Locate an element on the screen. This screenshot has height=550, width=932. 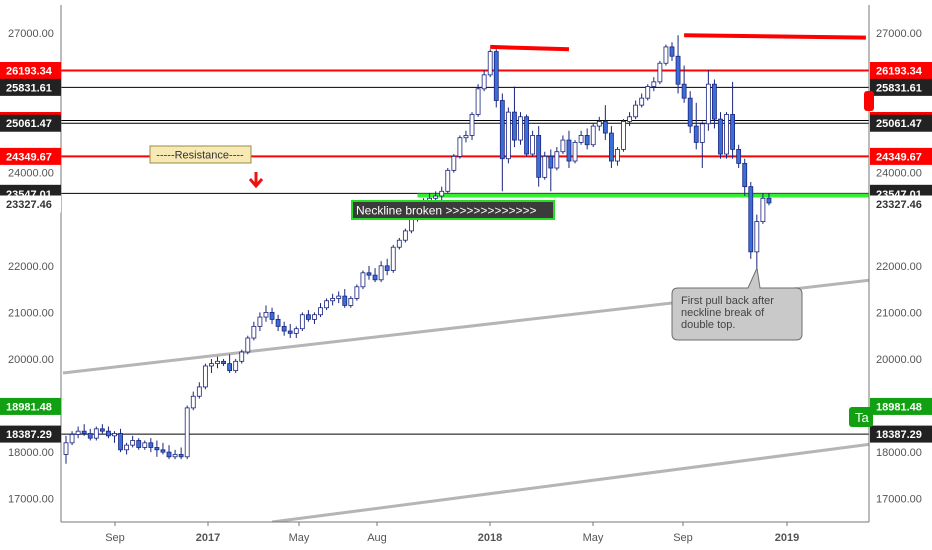
y-tick-left: 27000.00 is located at coordinates (31, 34).